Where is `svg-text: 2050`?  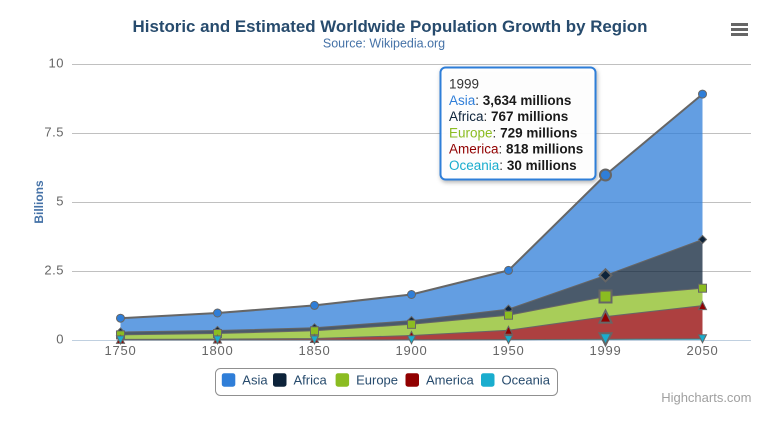 svg-text: 2050 is located at coordinates (702, 350).